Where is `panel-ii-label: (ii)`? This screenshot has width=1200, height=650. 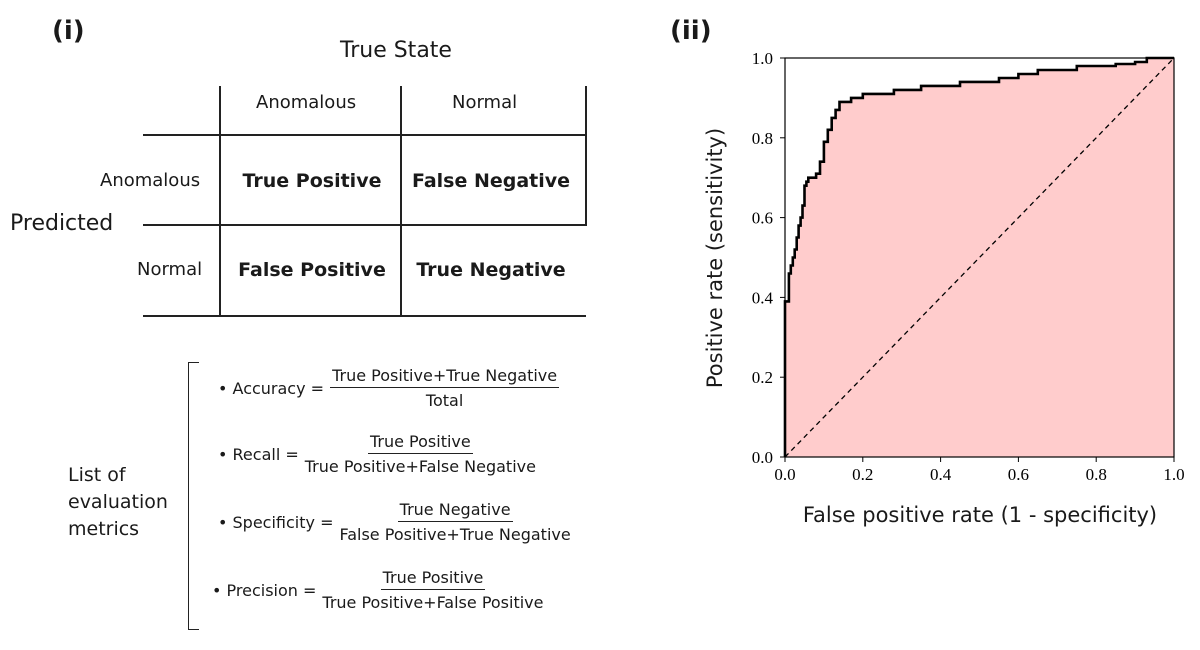
panel-ii-label: (ii) is located at coordinates (691, 31).